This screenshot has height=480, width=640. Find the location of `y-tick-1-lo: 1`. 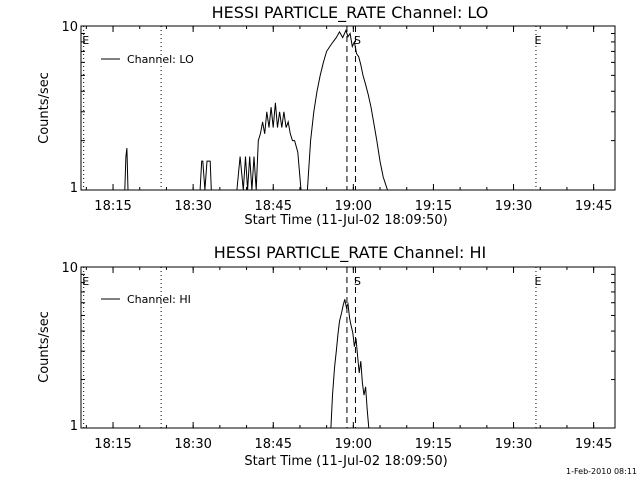

y-tick-1-lo: 1 is located at coordinates (74, 188).